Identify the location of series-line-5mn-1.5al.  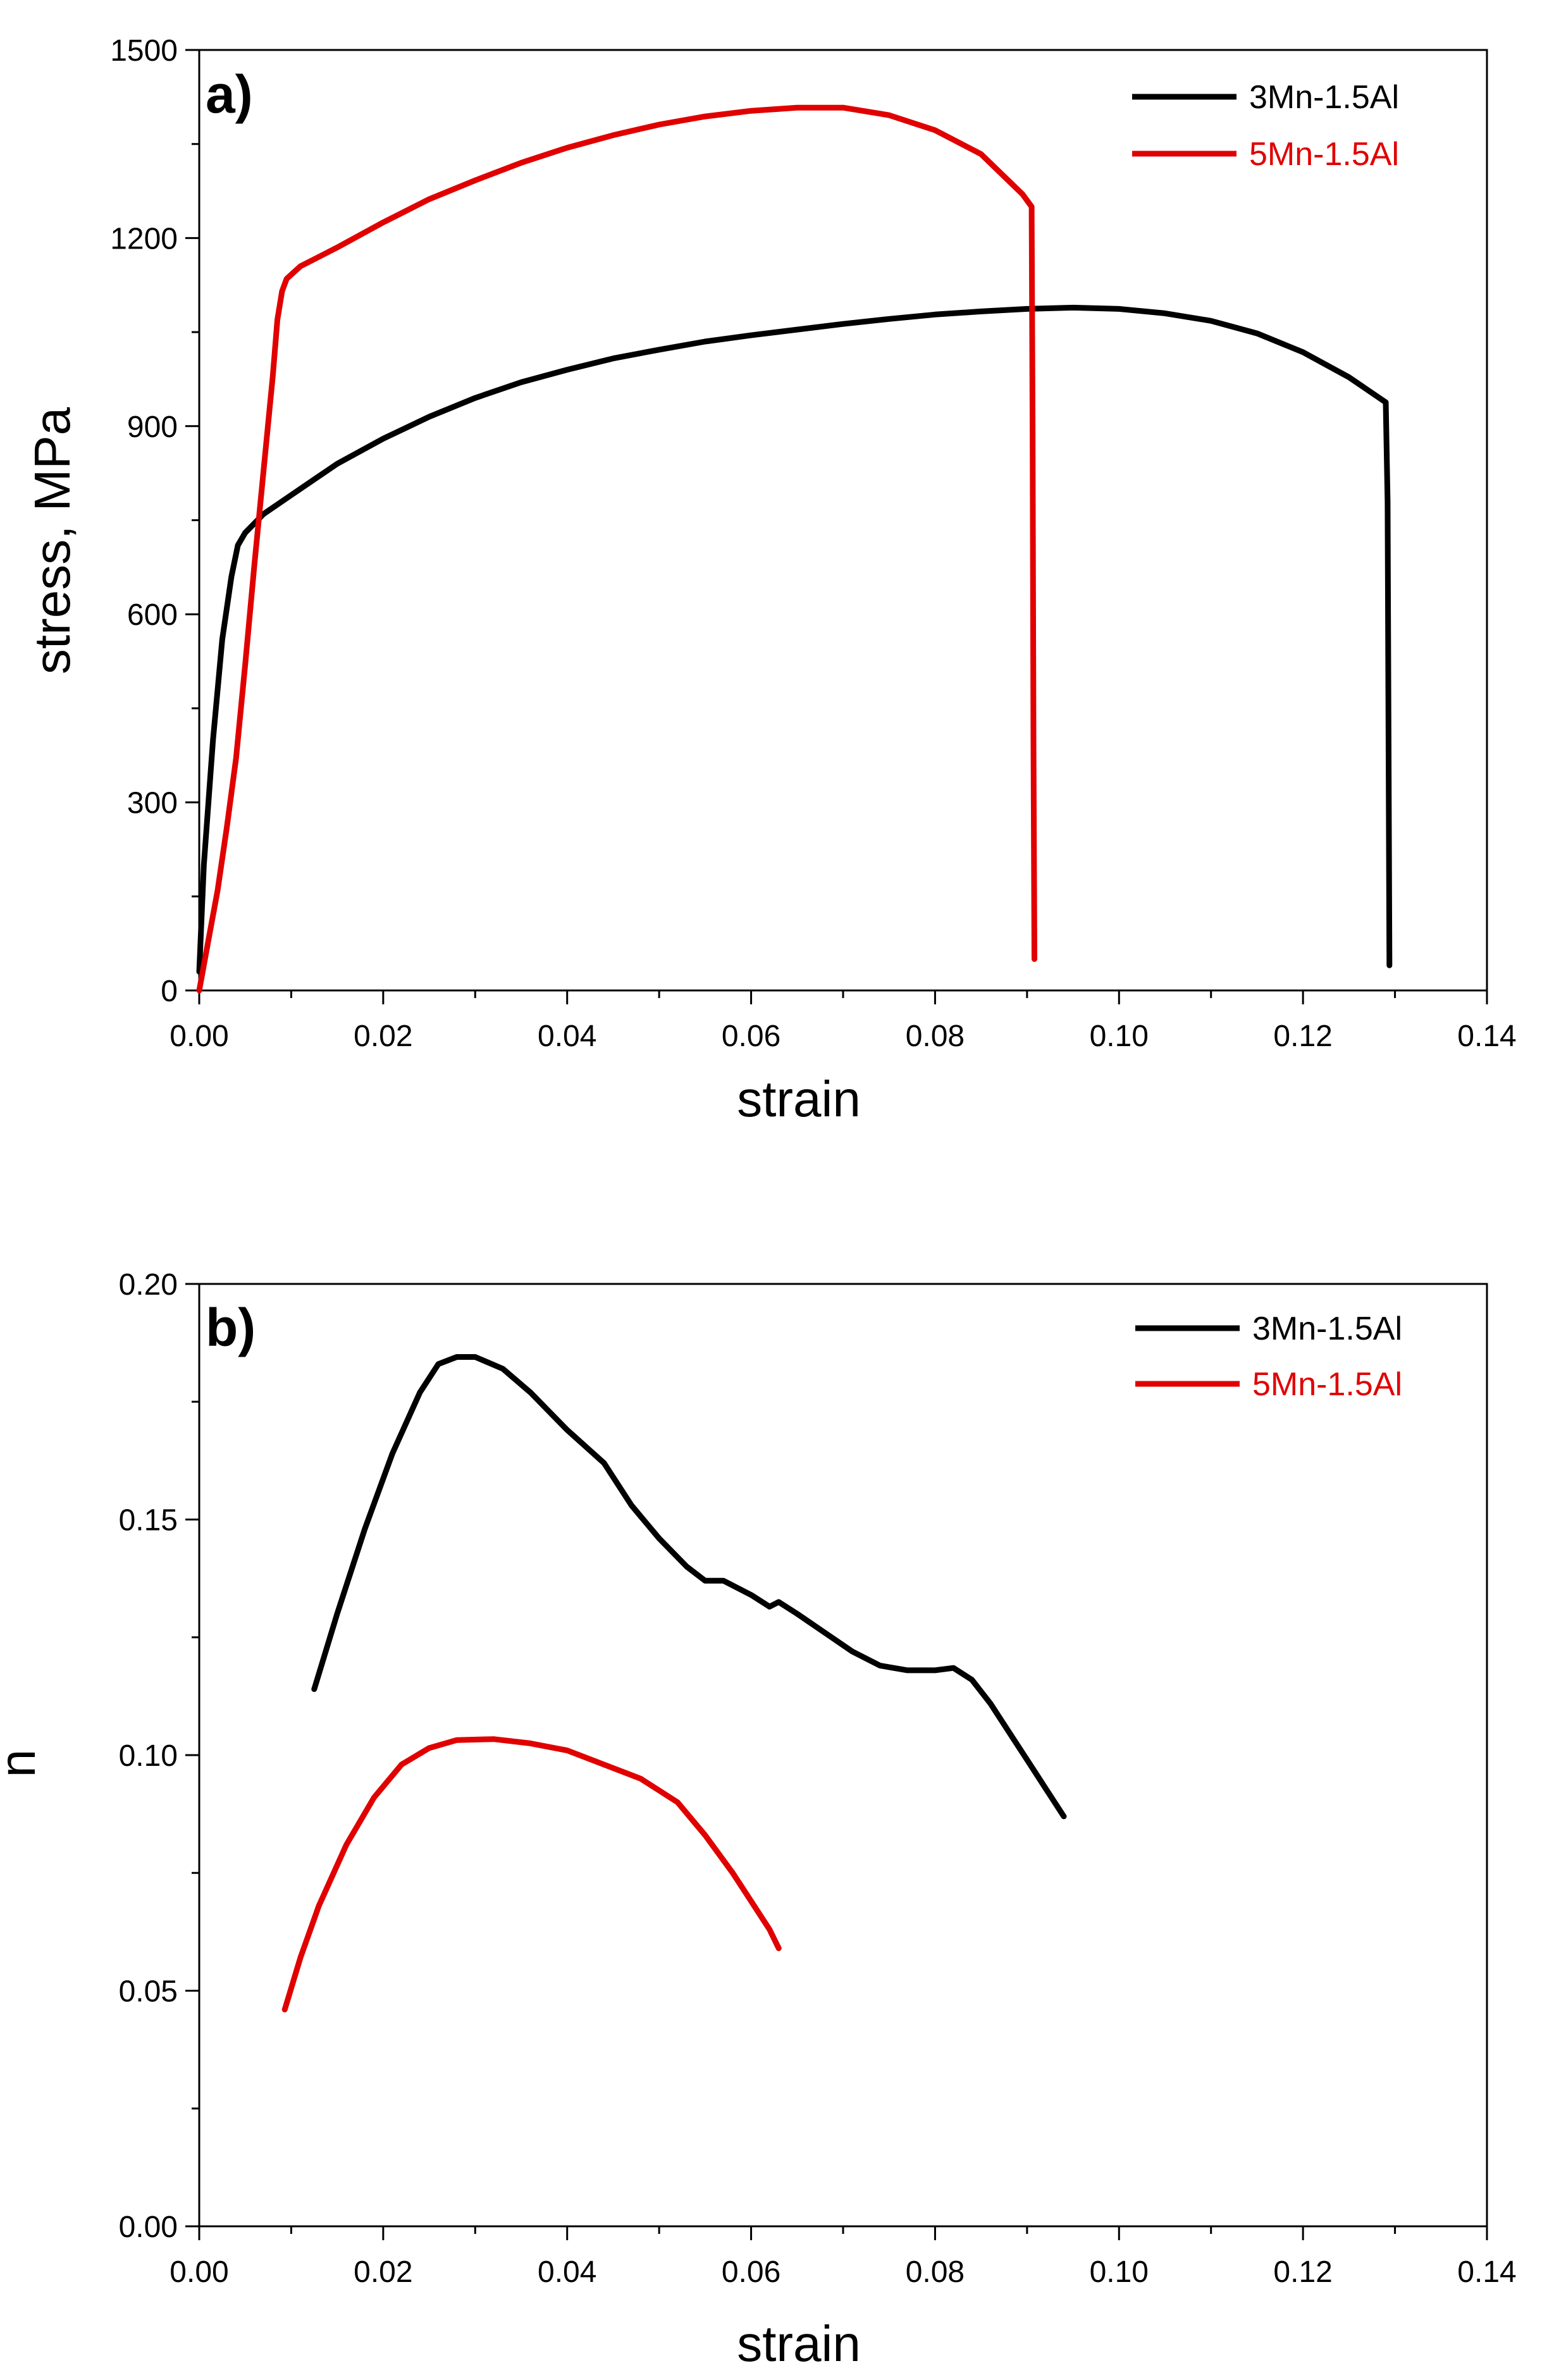
(531, 1874).